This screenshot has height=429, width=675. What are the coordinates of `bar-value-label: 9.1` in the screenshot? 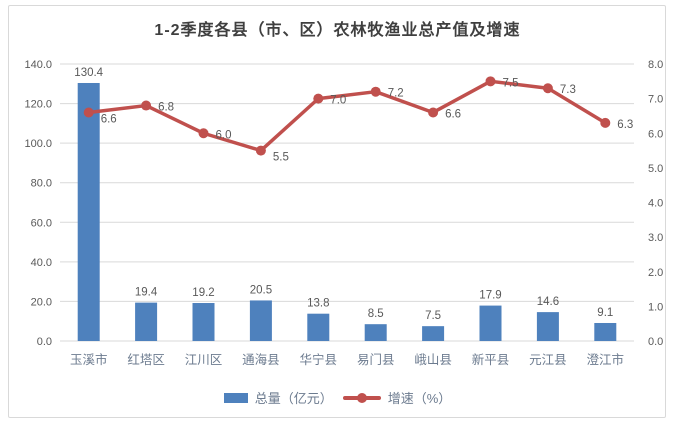 It's located at (605, 313).